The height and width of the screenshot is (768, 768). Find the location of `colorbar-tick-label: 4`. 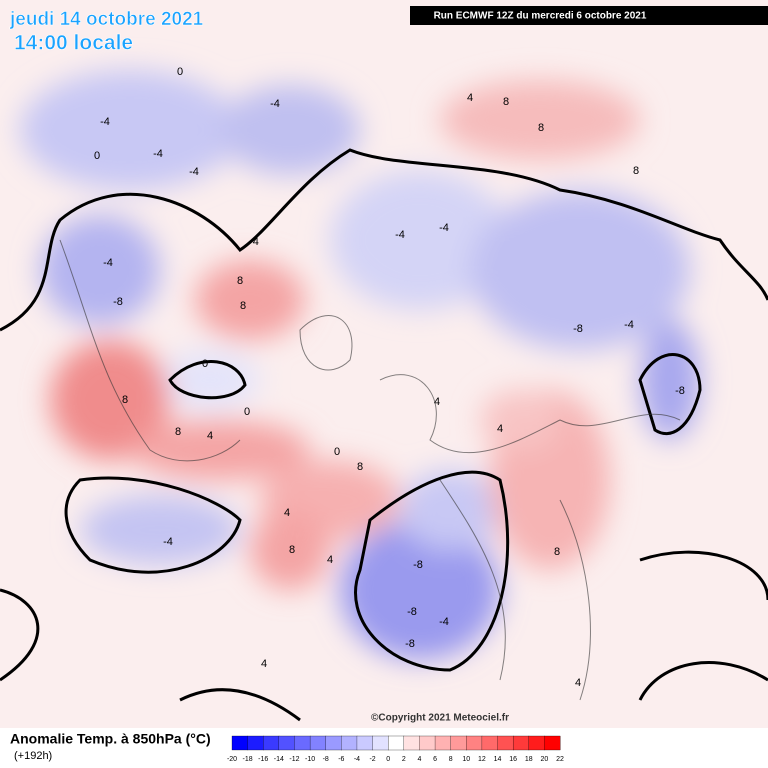

colorbar-tick-label: 4 is located at coordinates (419, 759).